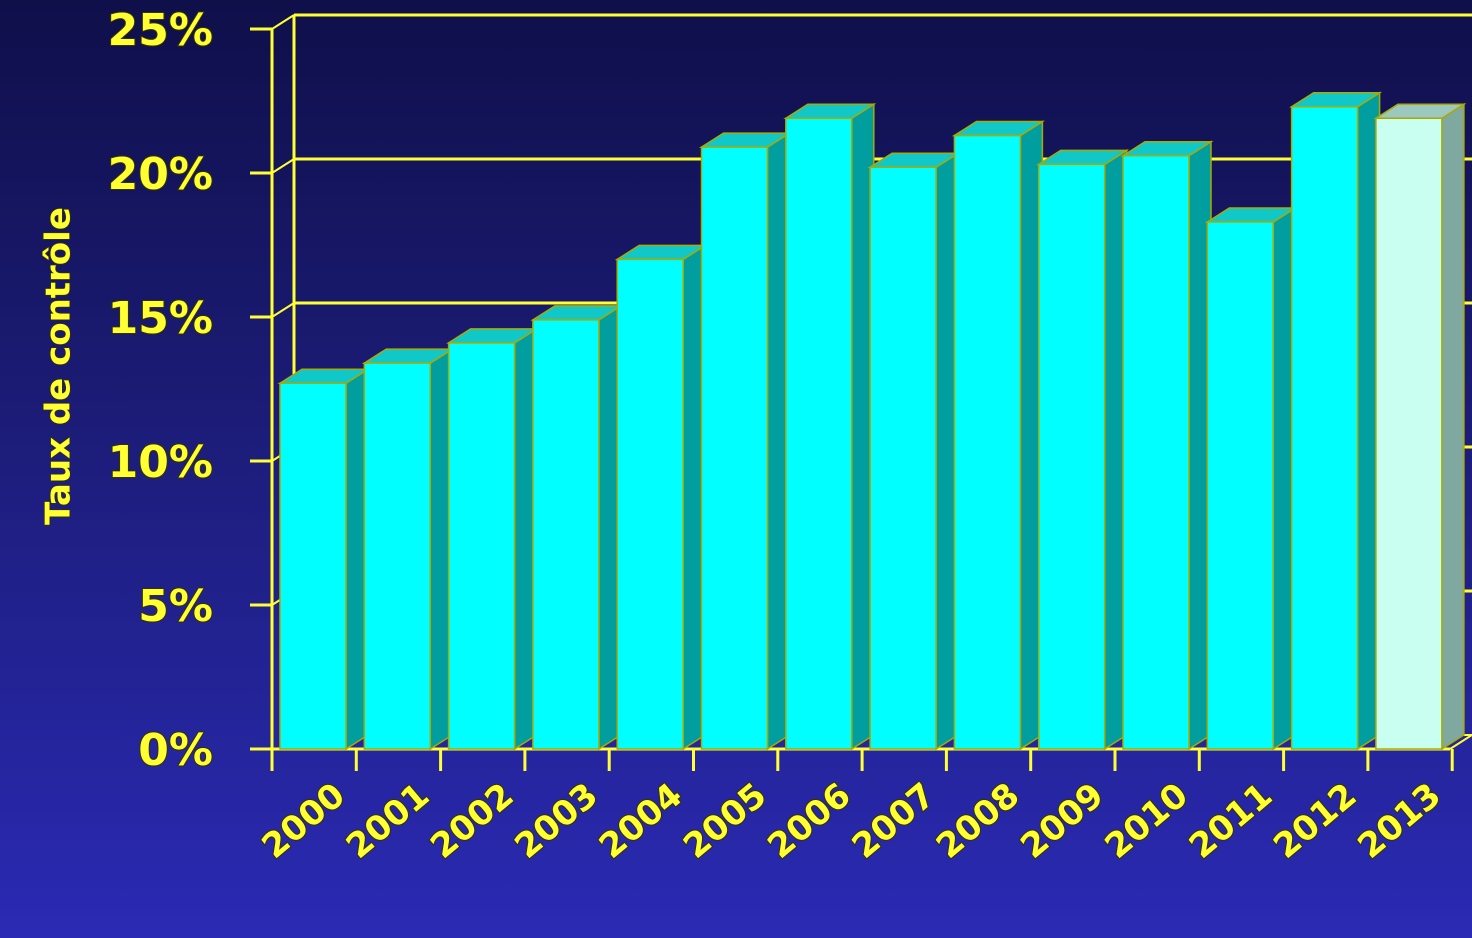  Describe the element at coordinates (160, 30) in the screenshot. I see `y-tick-label: 25%` at that location.